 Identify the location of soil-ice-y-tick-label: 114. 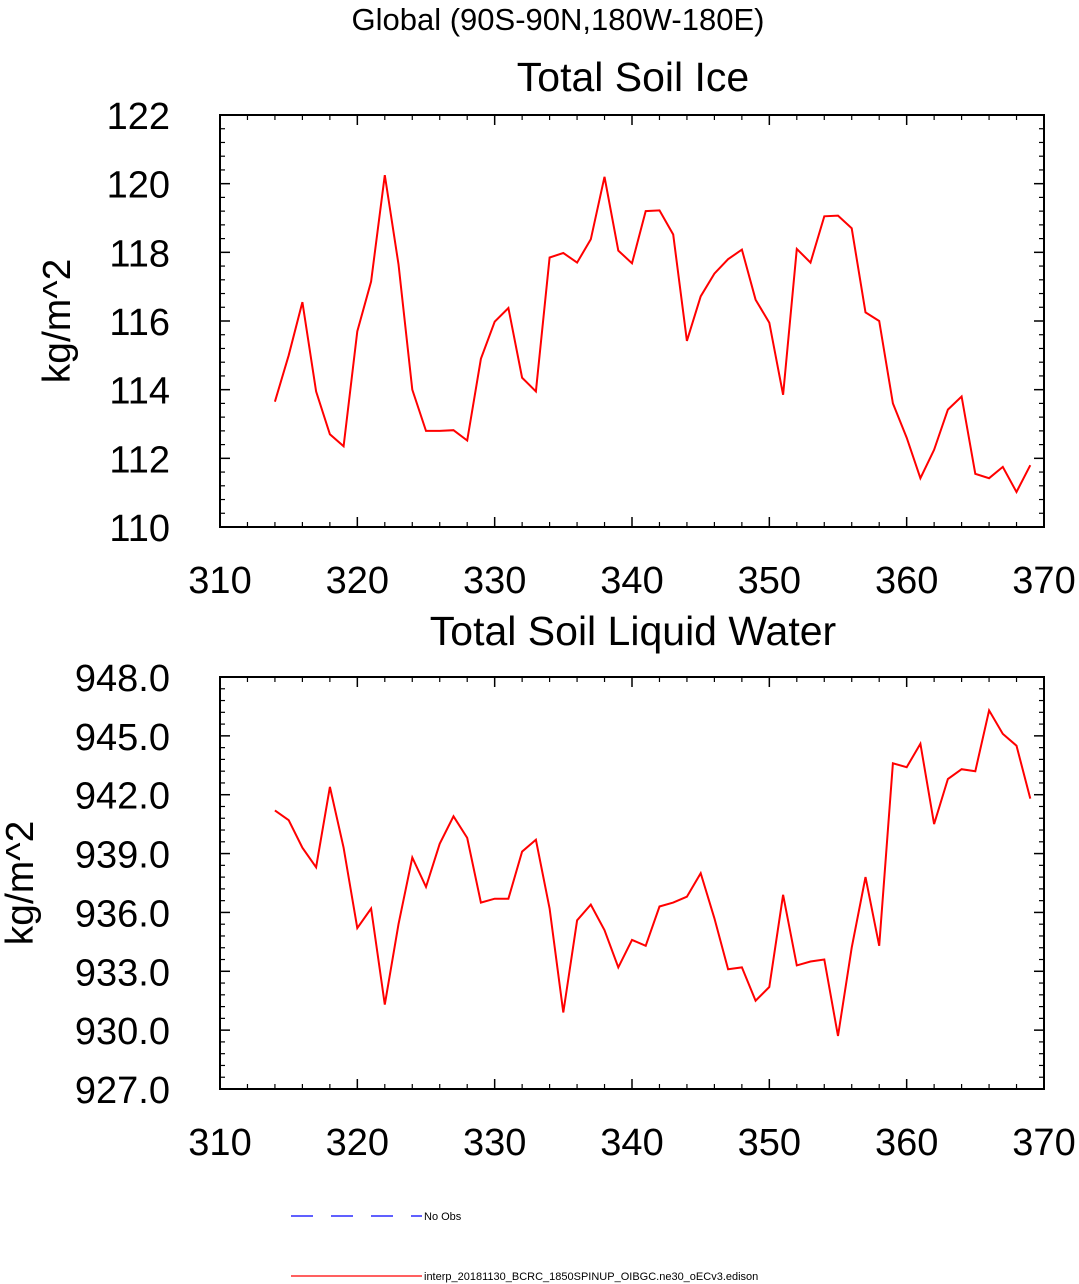
(139, 392).